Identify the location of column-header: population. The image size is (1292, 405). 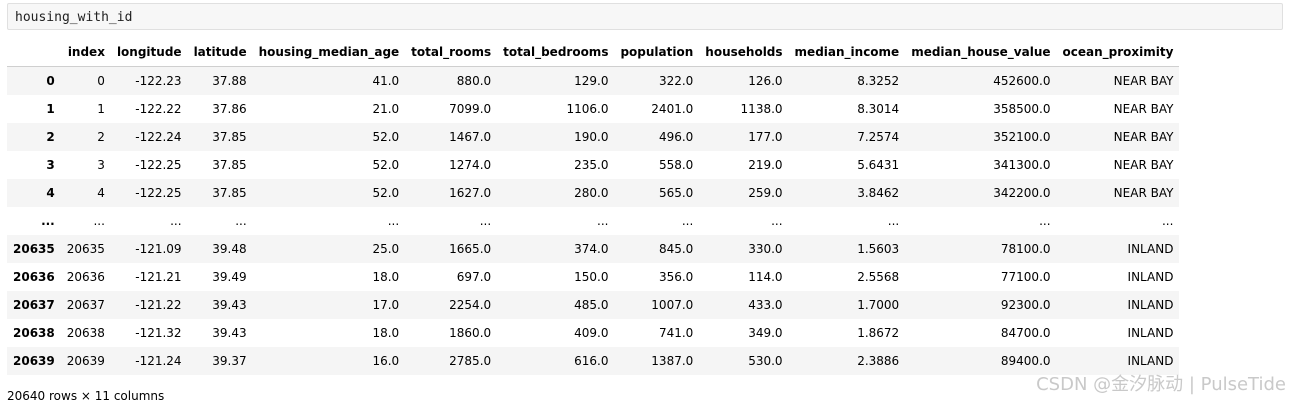
(657, 52).